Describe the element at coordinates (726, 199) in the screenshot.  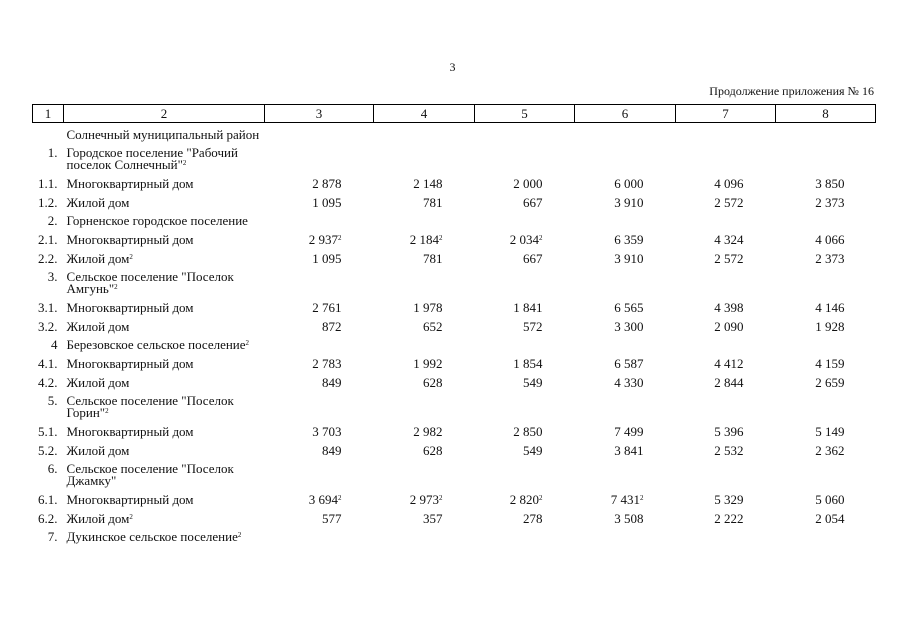
I see `value-cell-col-7: 2 572` at that location.